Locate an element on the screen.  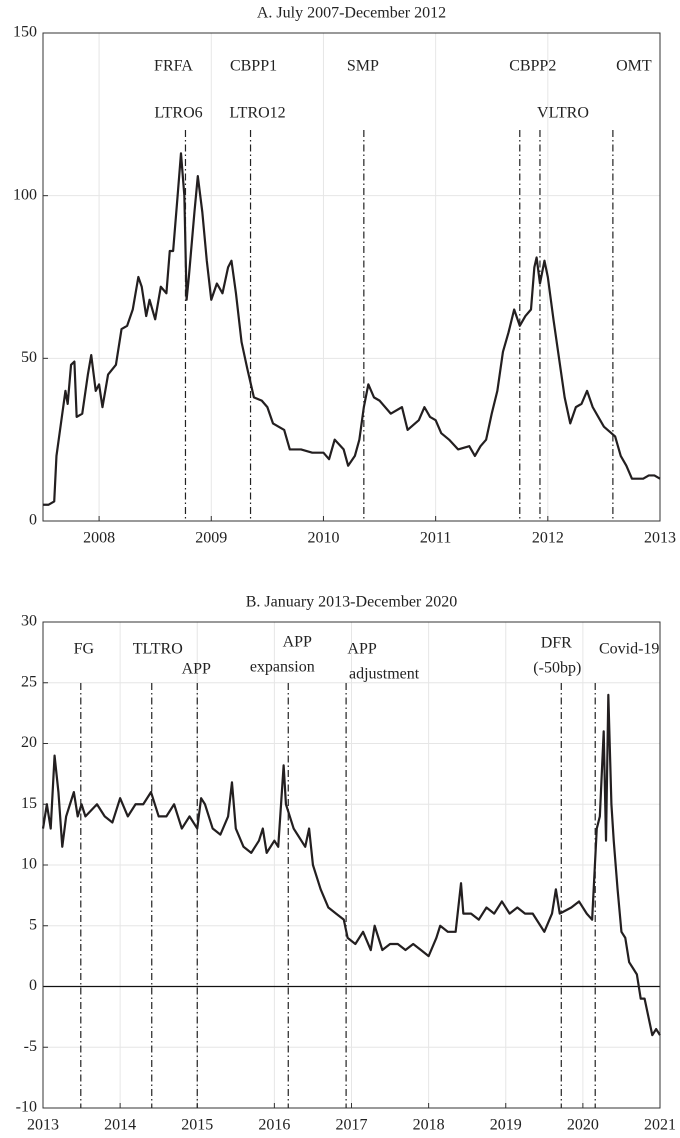
event-label: LTRO6 is located at coordinates (178, 113).